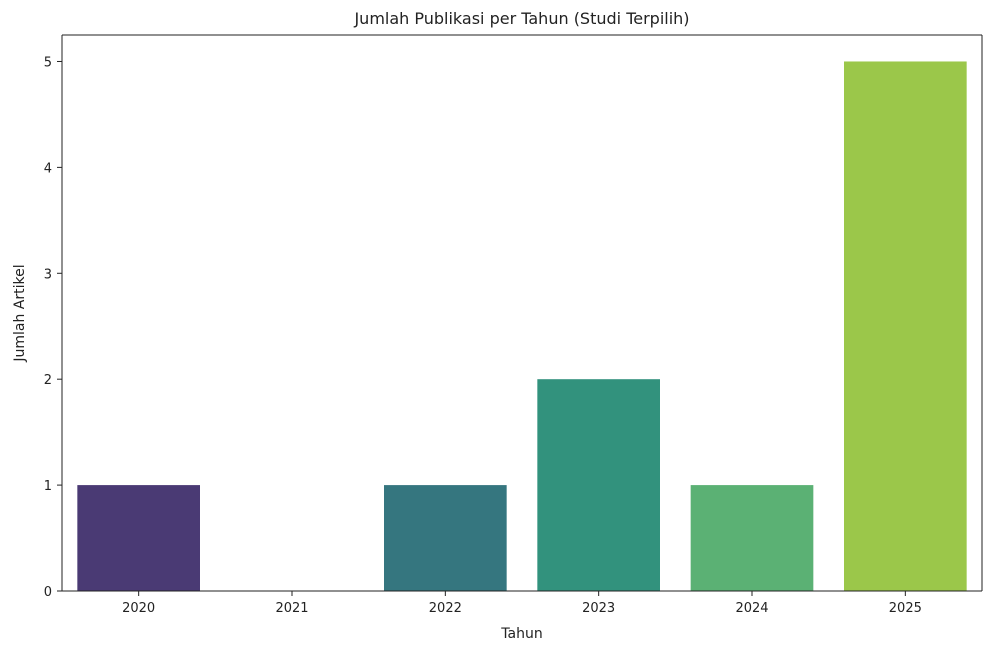  I want to click on bar-2024, so click(752, 538).